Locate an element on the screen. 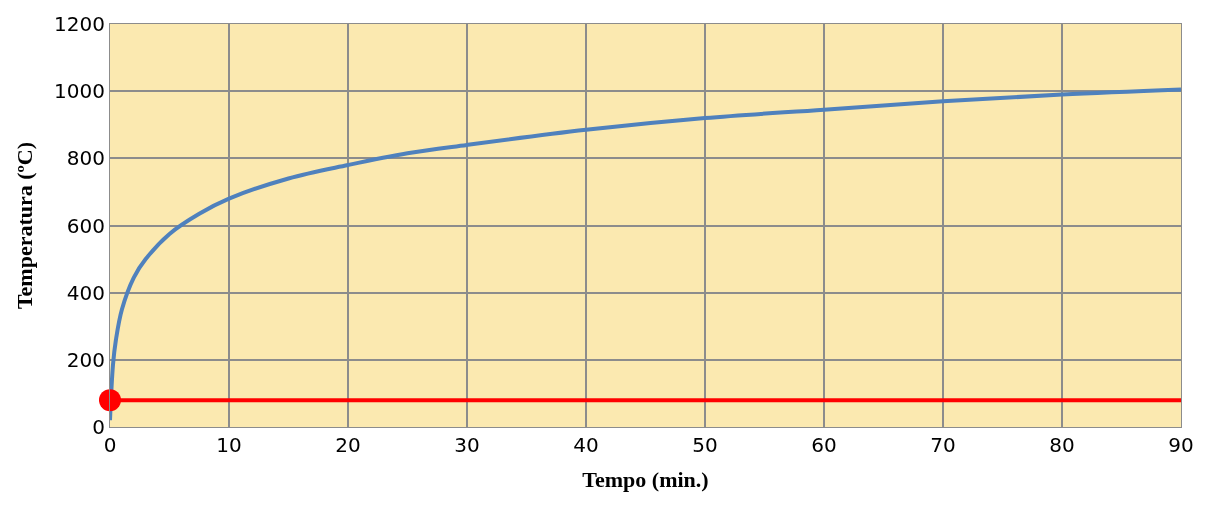 Image resolution: width=1211 pixels, height=522 pixels. x-tick-label: 80 is located at coordinates (1062, 445).